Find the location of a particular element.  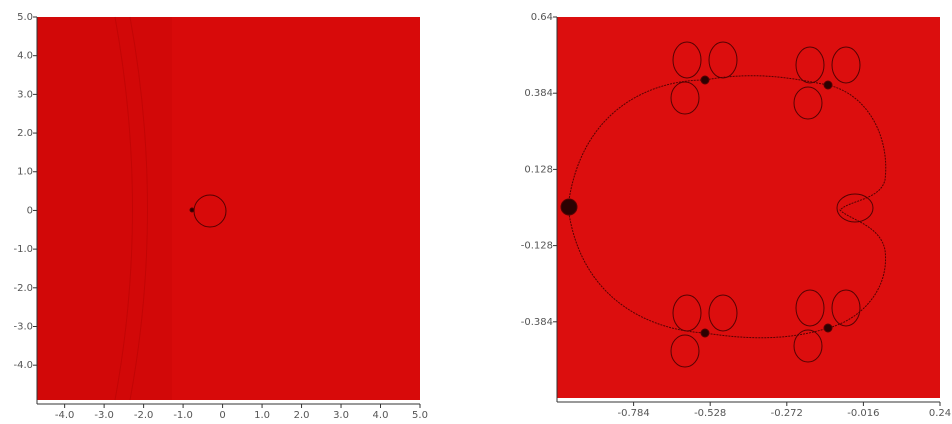

x-tick-label: -0.016 is located at coordinates (863, 413).